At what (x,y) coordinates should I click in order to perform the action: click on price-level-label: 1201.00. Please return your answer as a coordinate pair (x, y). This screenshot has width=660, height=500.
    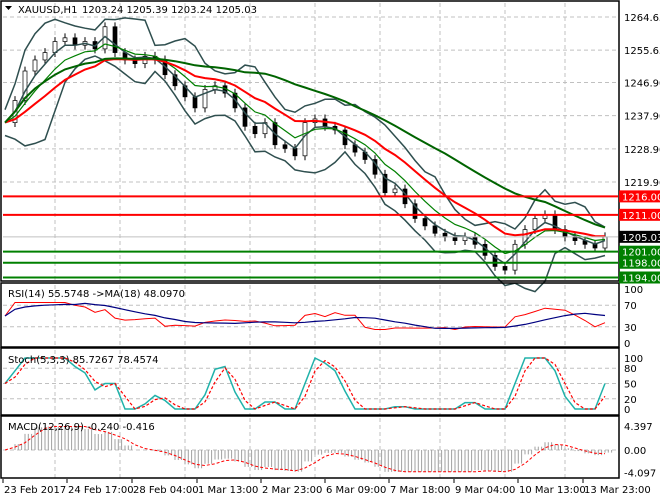
    Looking at the image, I should click on (641, 253).